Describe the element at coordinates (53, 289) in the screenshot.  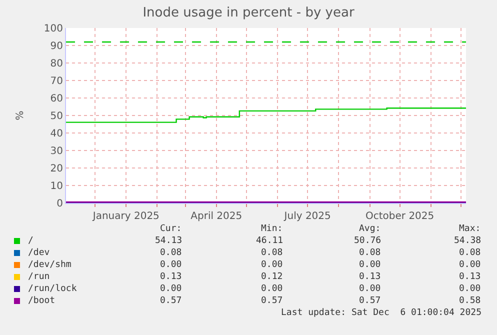
I see `legend-label: /run/lock` at that location.